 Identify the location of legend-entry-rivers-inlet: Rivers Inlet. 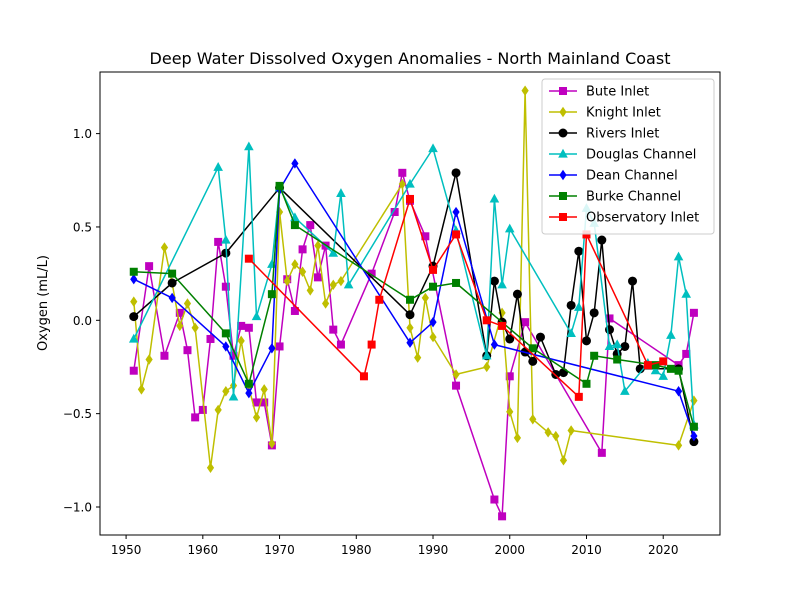
(604, 134).